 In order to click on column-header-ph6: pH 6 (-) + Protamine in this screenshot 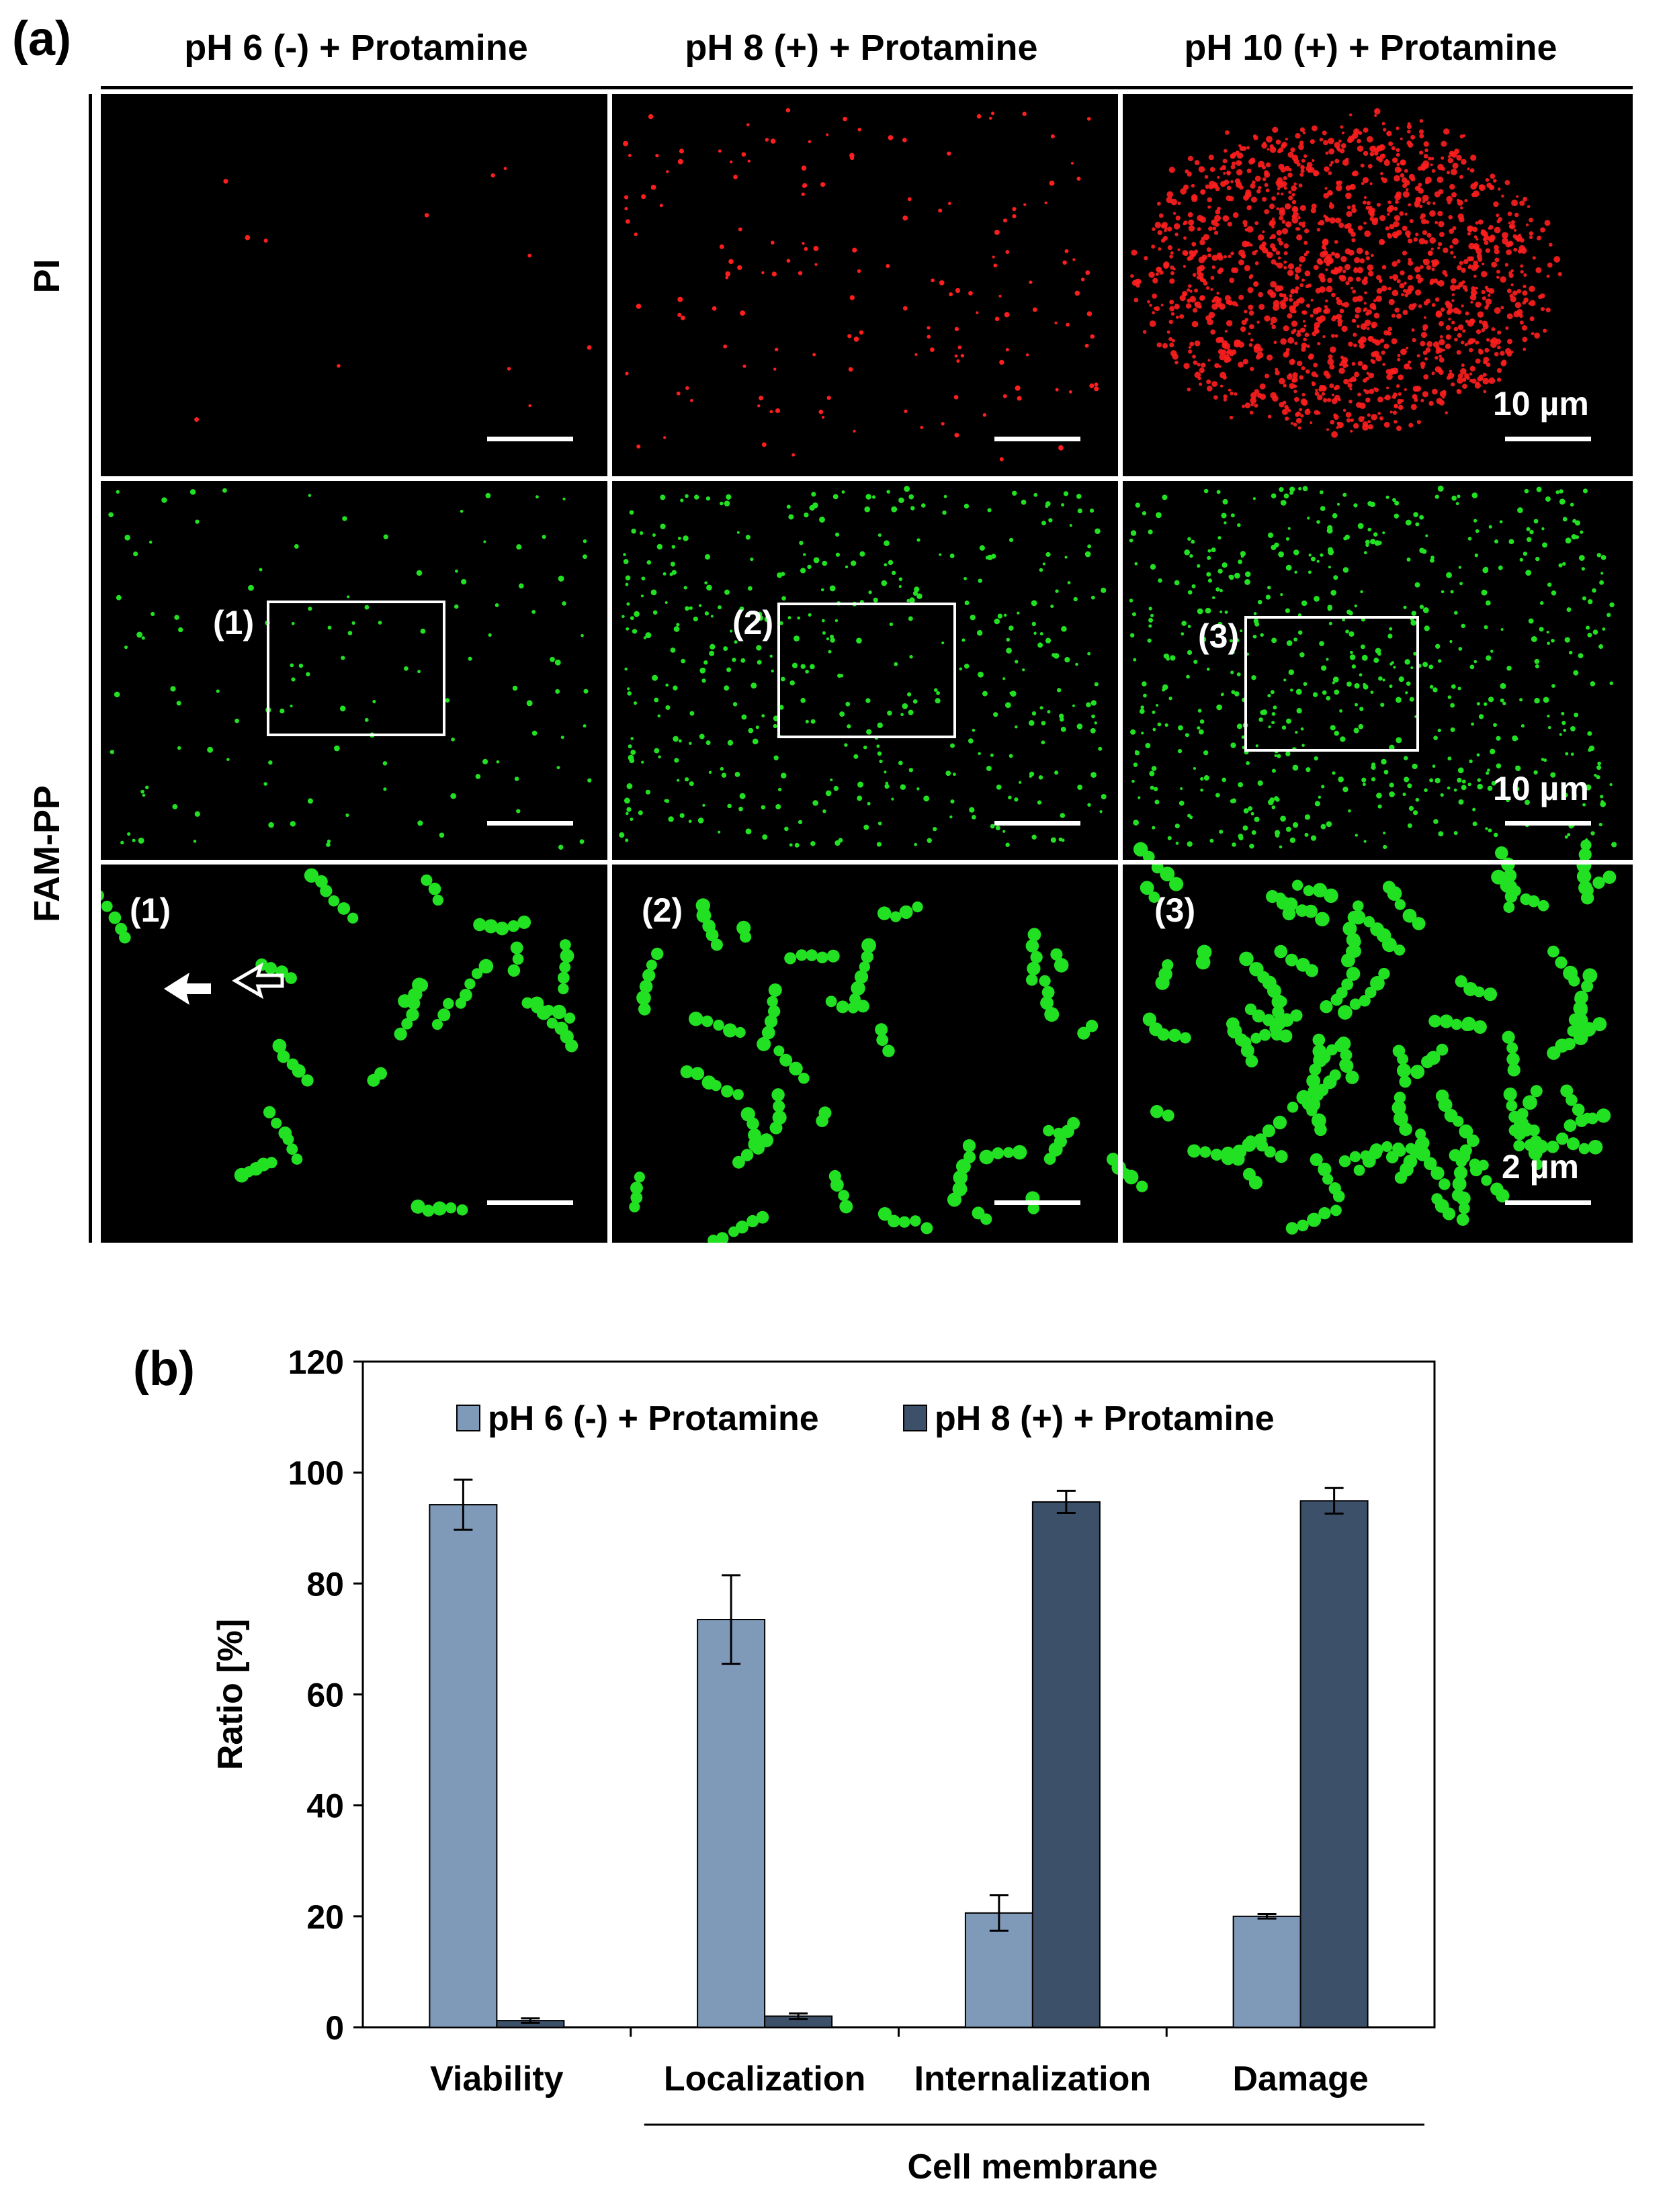, I will do `click(356, 48)`.